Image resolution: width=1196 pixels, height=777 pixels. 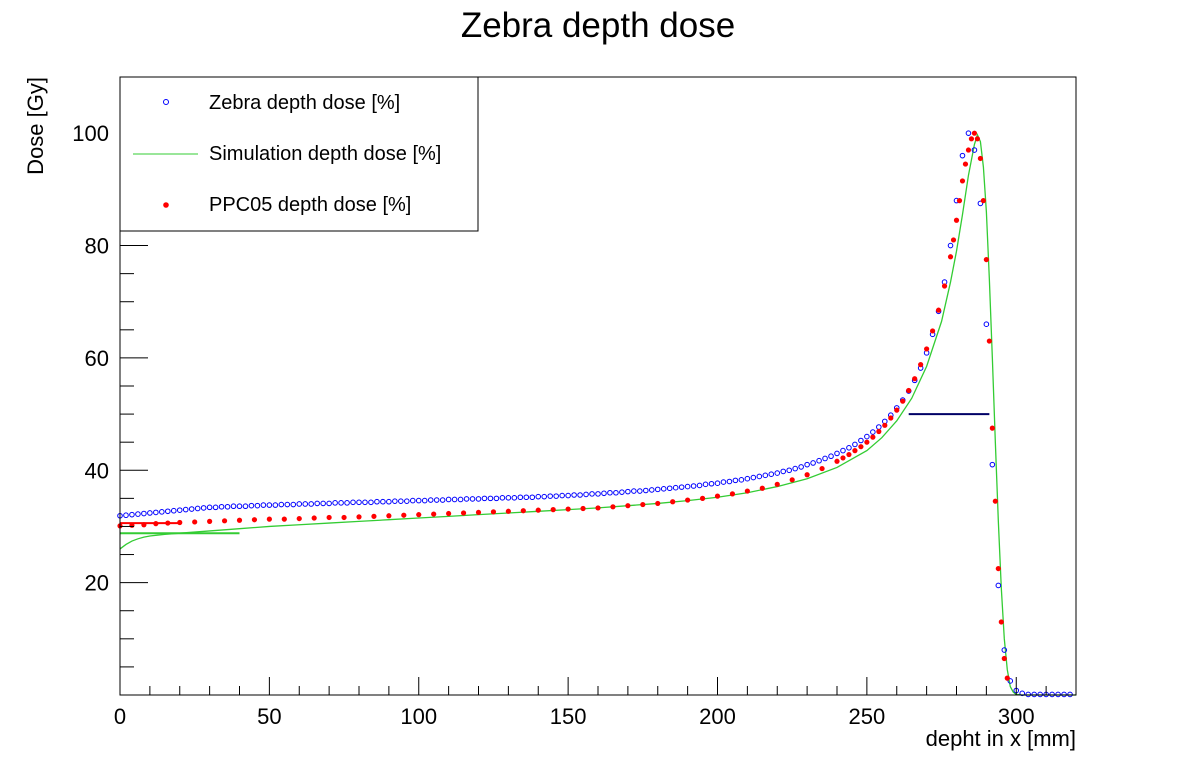 I want to click on legend-marker-ppc05, so click(x=166, y=205).